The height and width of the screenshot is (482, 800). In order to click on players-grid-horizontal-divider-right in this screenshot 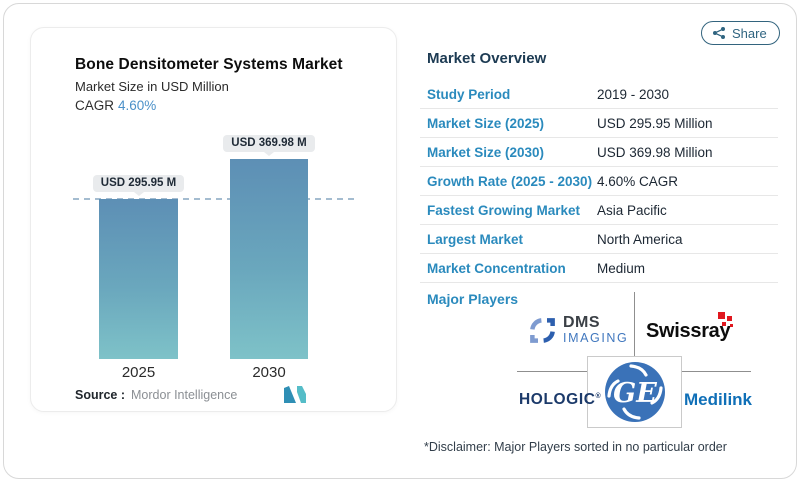, I will do `click(716, 371)`.